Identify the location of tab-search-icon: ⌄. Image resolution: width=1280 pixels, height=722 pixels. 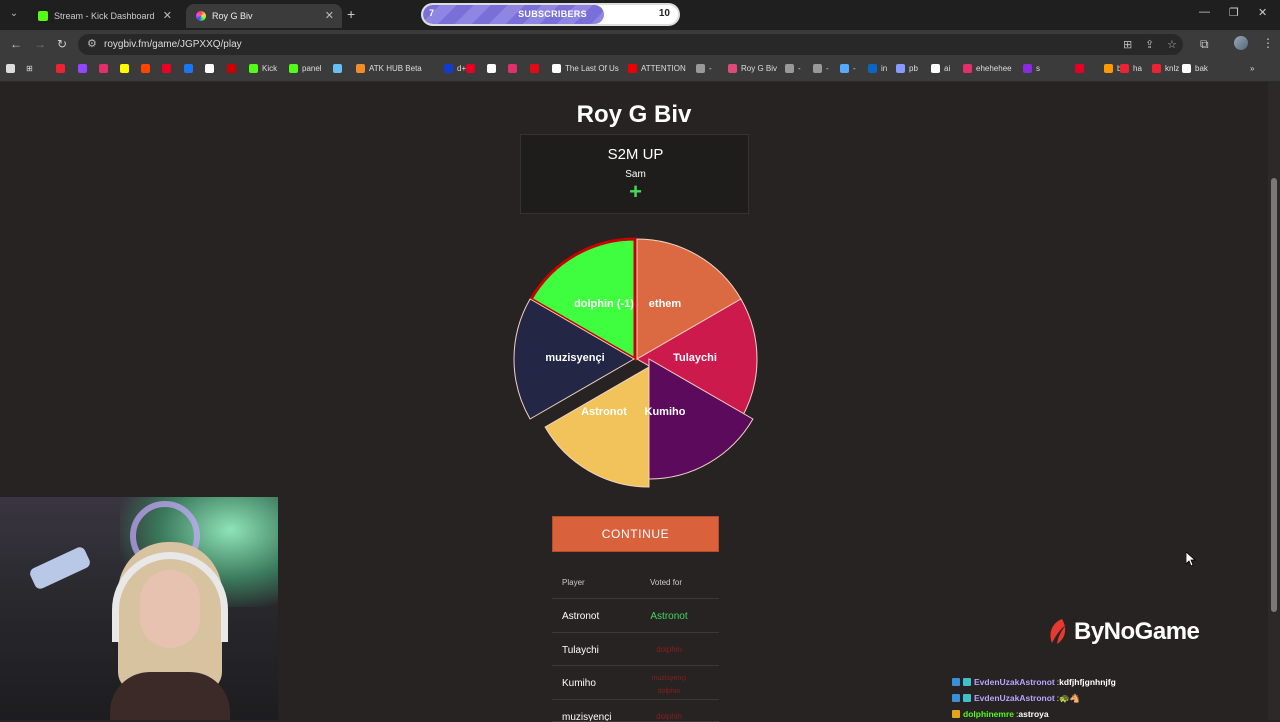
(14, 13).